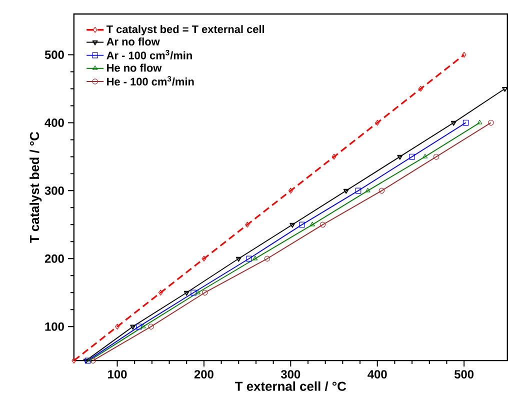  I want to click on x-tick-label: 400, so click(377, 374).